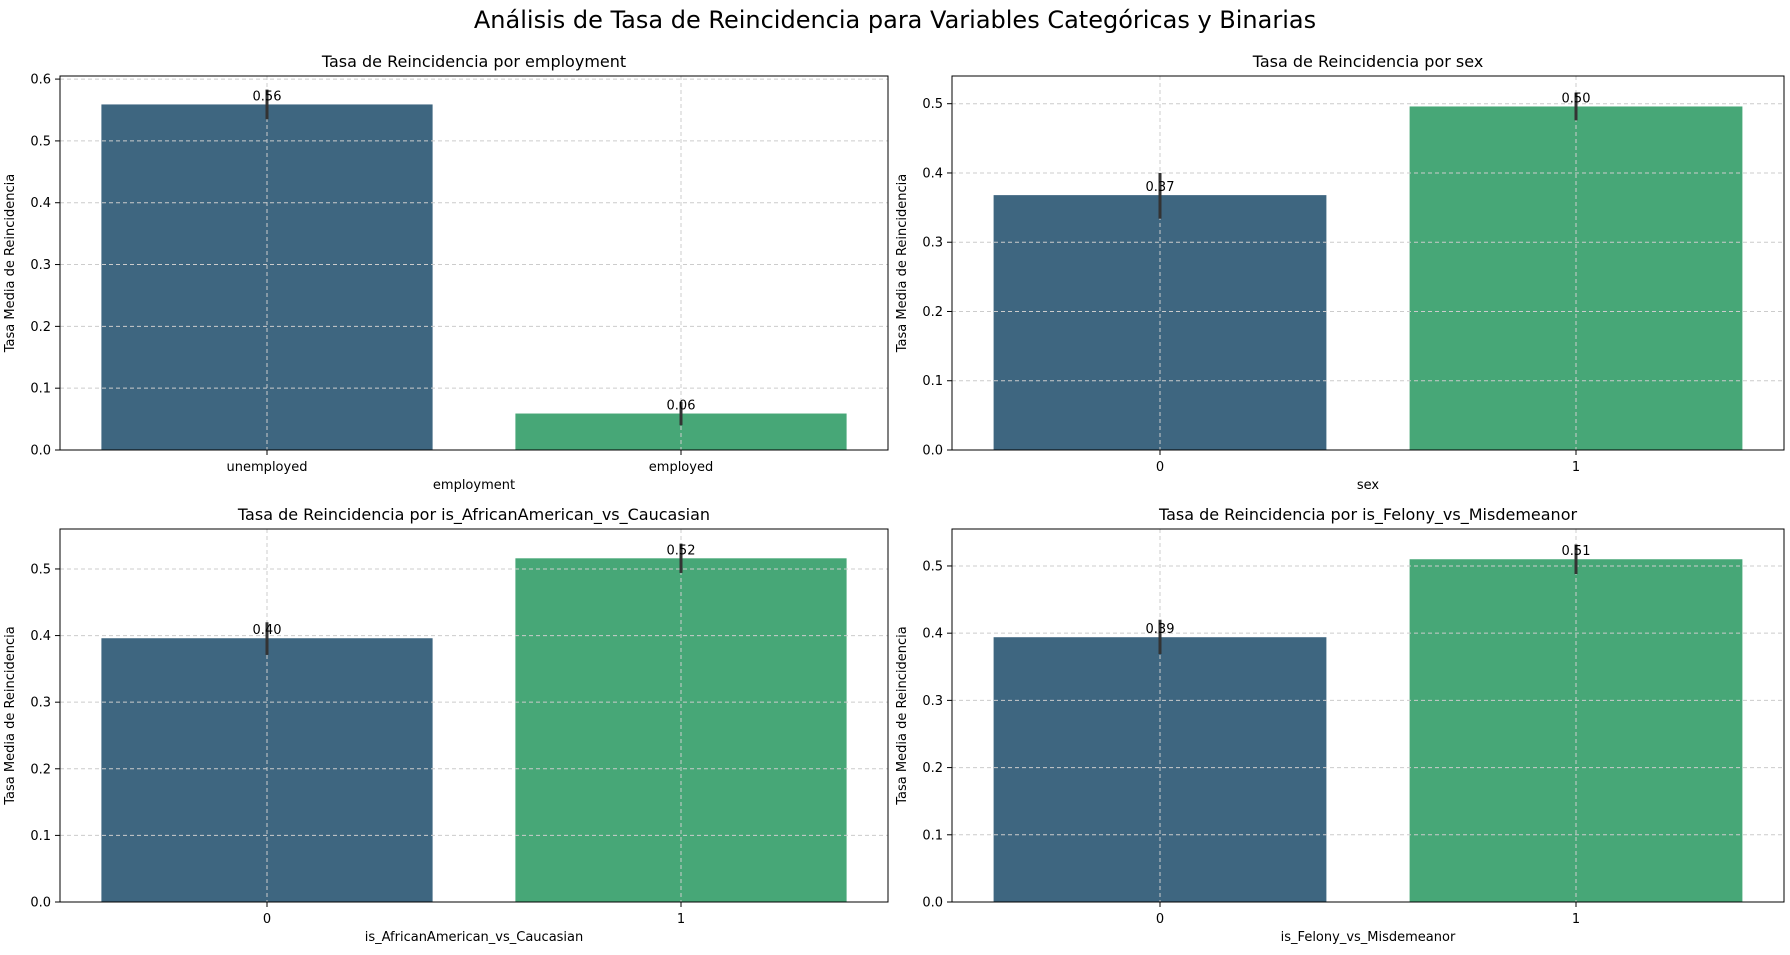 Image resolution: width=1790 pixels, height=955 pixels. I want to click on value-label-0: 0.39, so click(1160, 629).